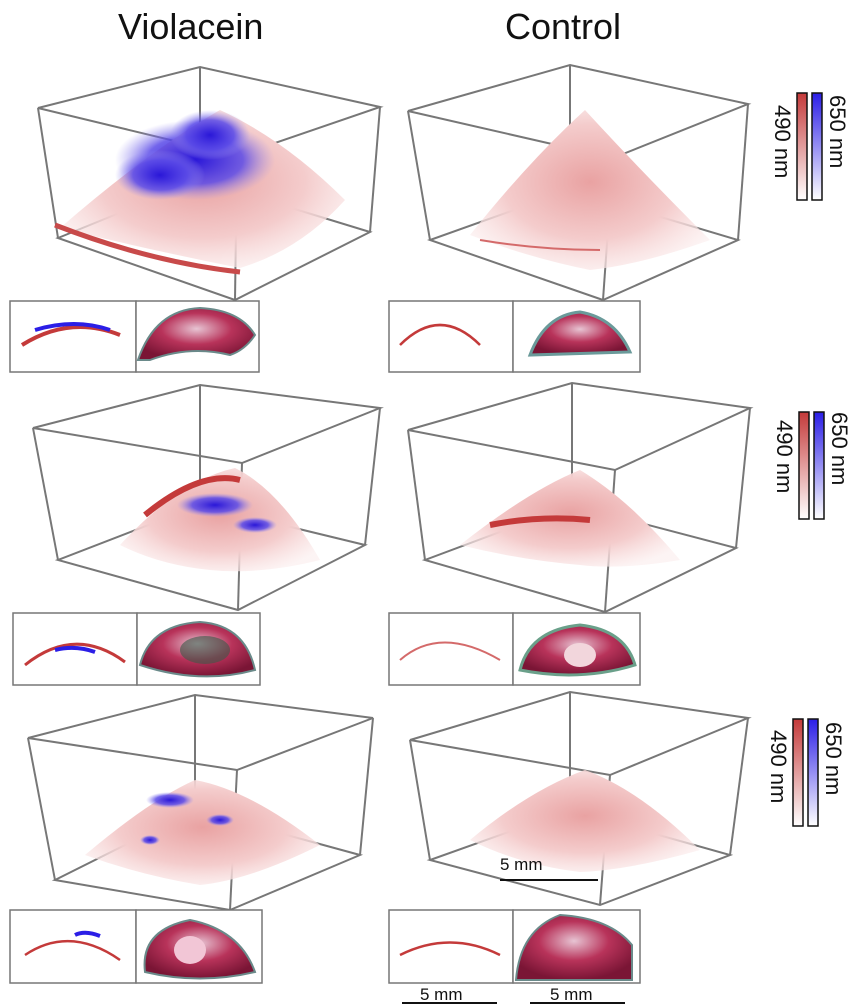 The image size is (853, 1007). I want to click on scale-label-inset-b: 5 mm, so click(571, 994).